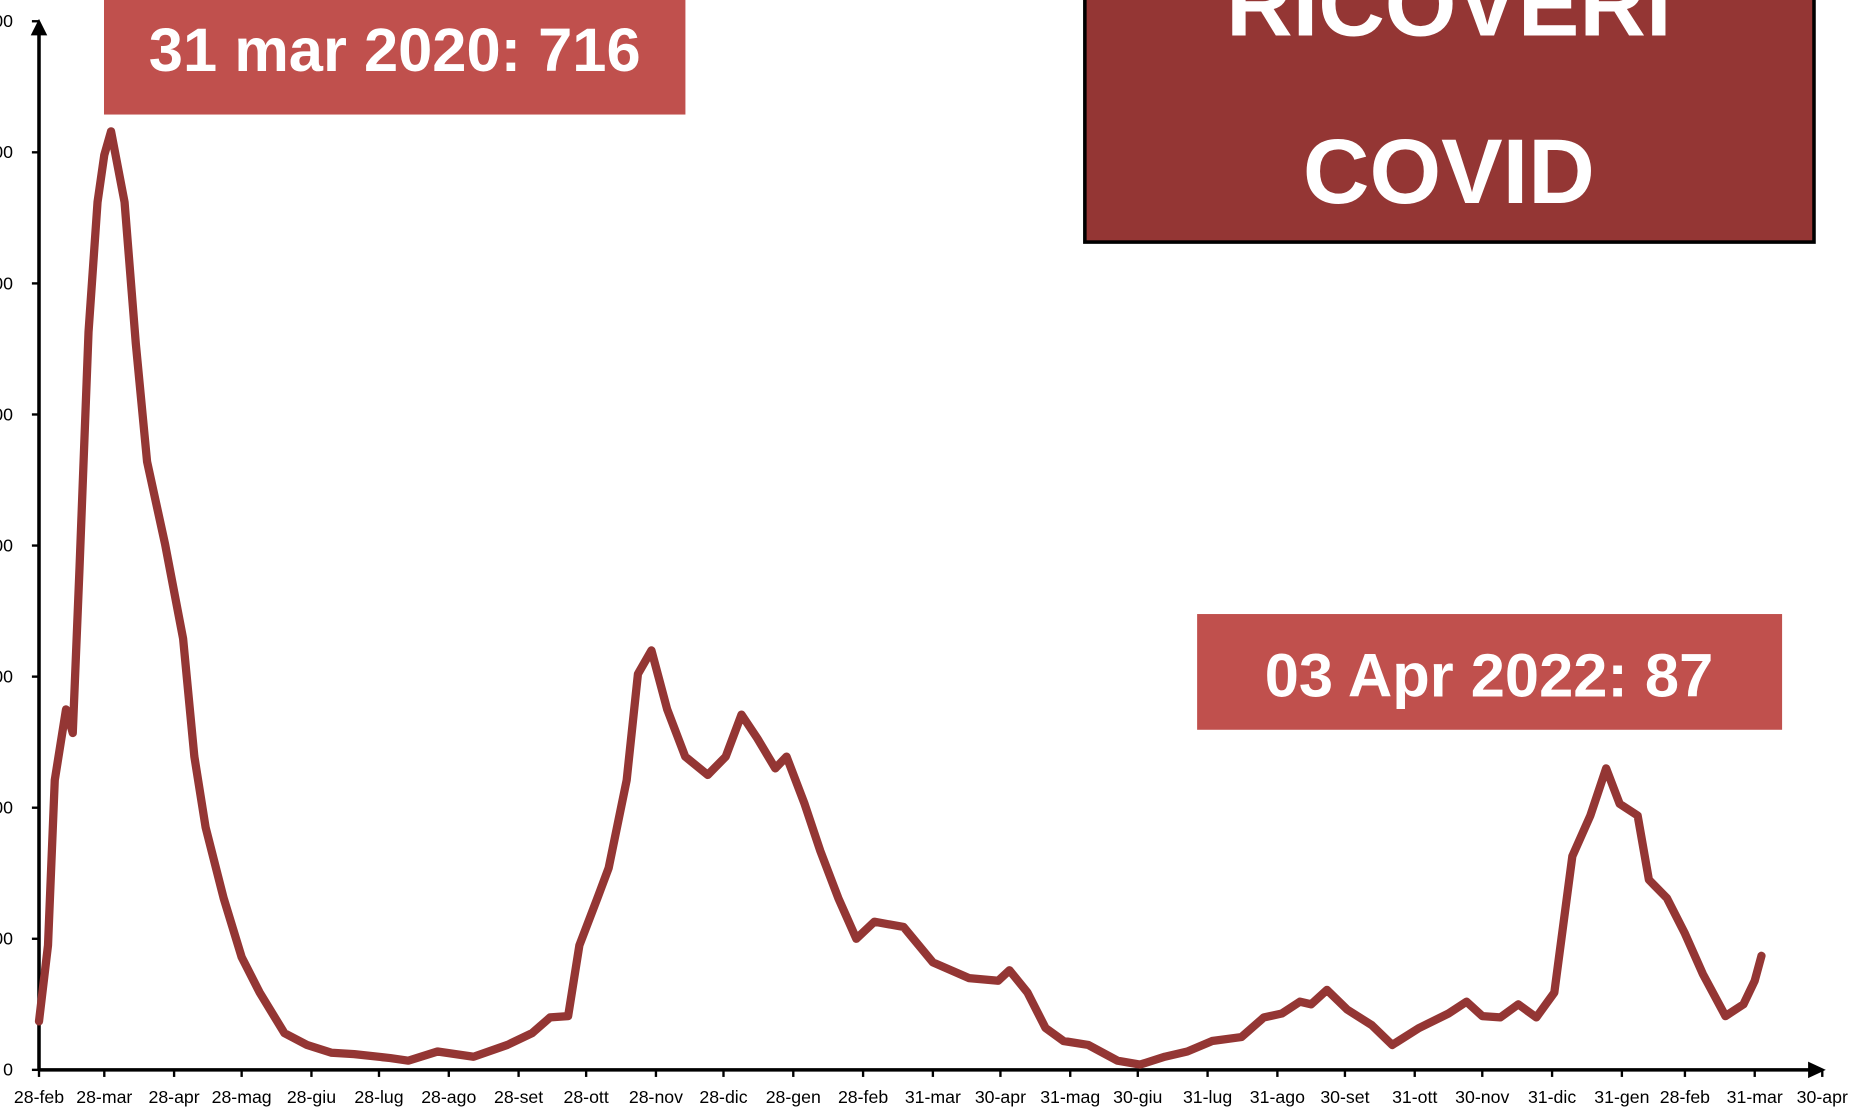  I want to click on x-tick-label: 30-set, so click(1344, 1097).